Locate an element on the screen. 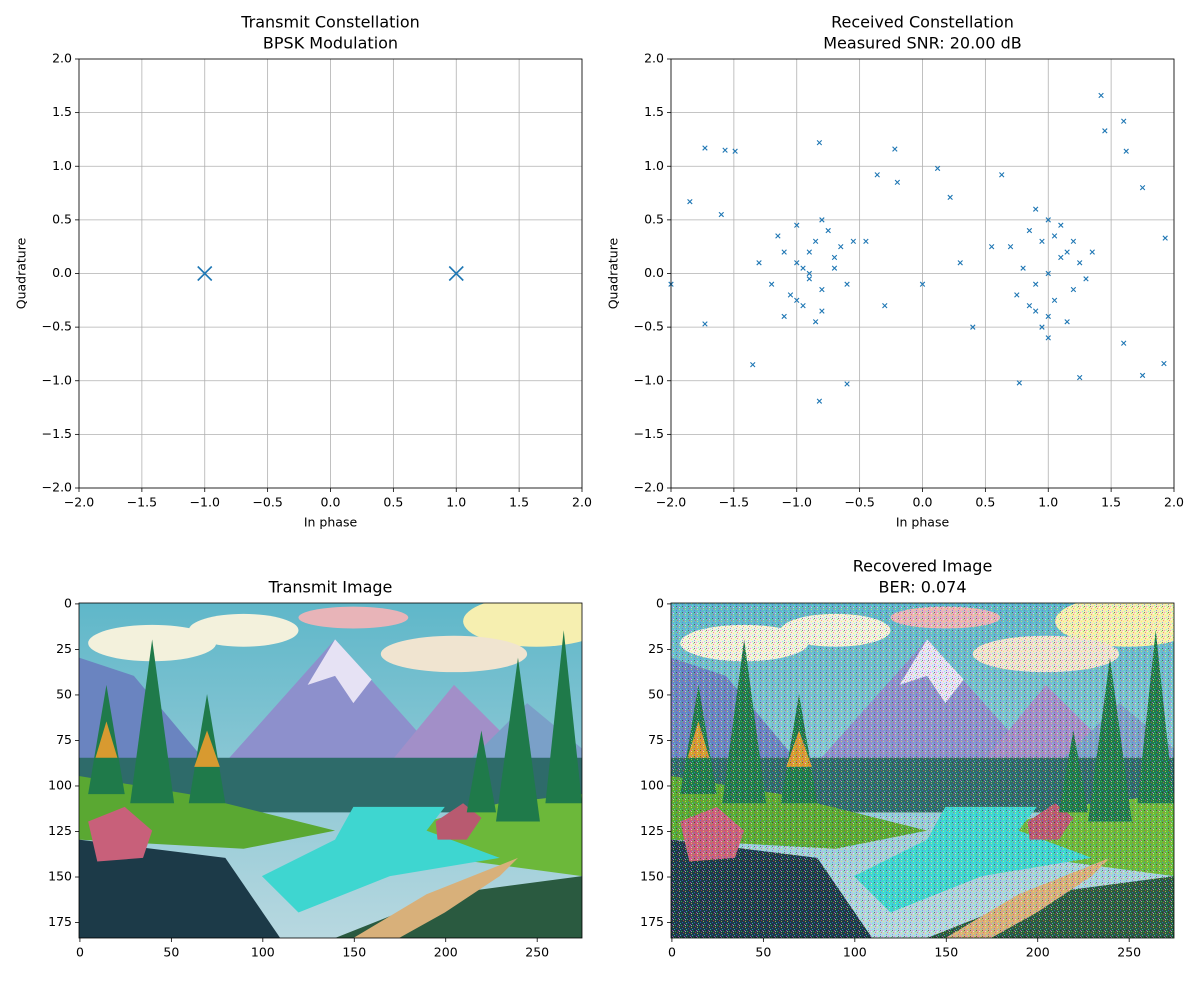  x-tick-label: 2.0 is located at coordinates (1174, 502).